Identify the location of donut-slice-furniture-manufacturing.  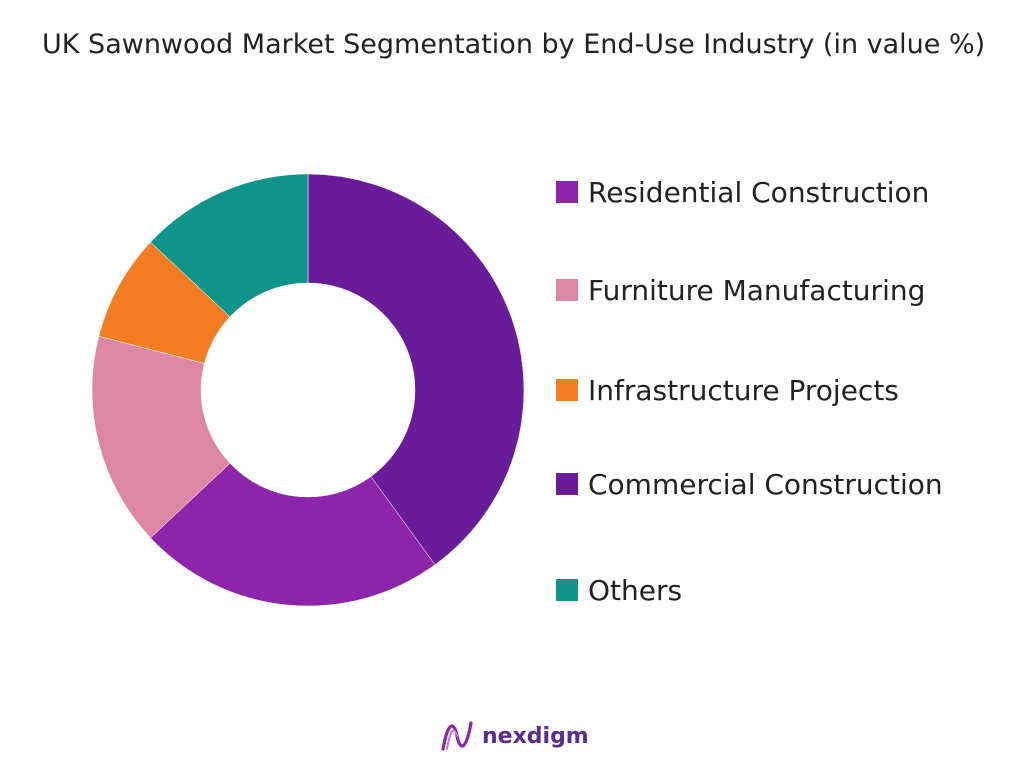
(161, 437).